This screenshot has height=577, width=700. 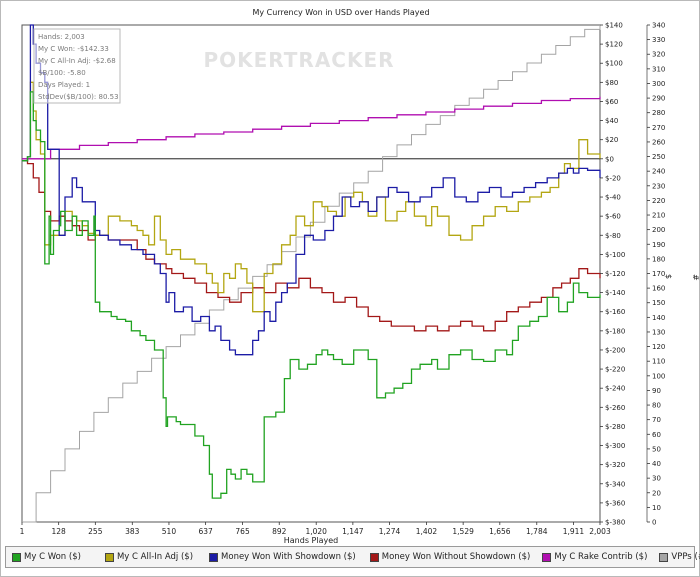 I want to click on y2-tick-label: 250, so click(x=658, y=157).